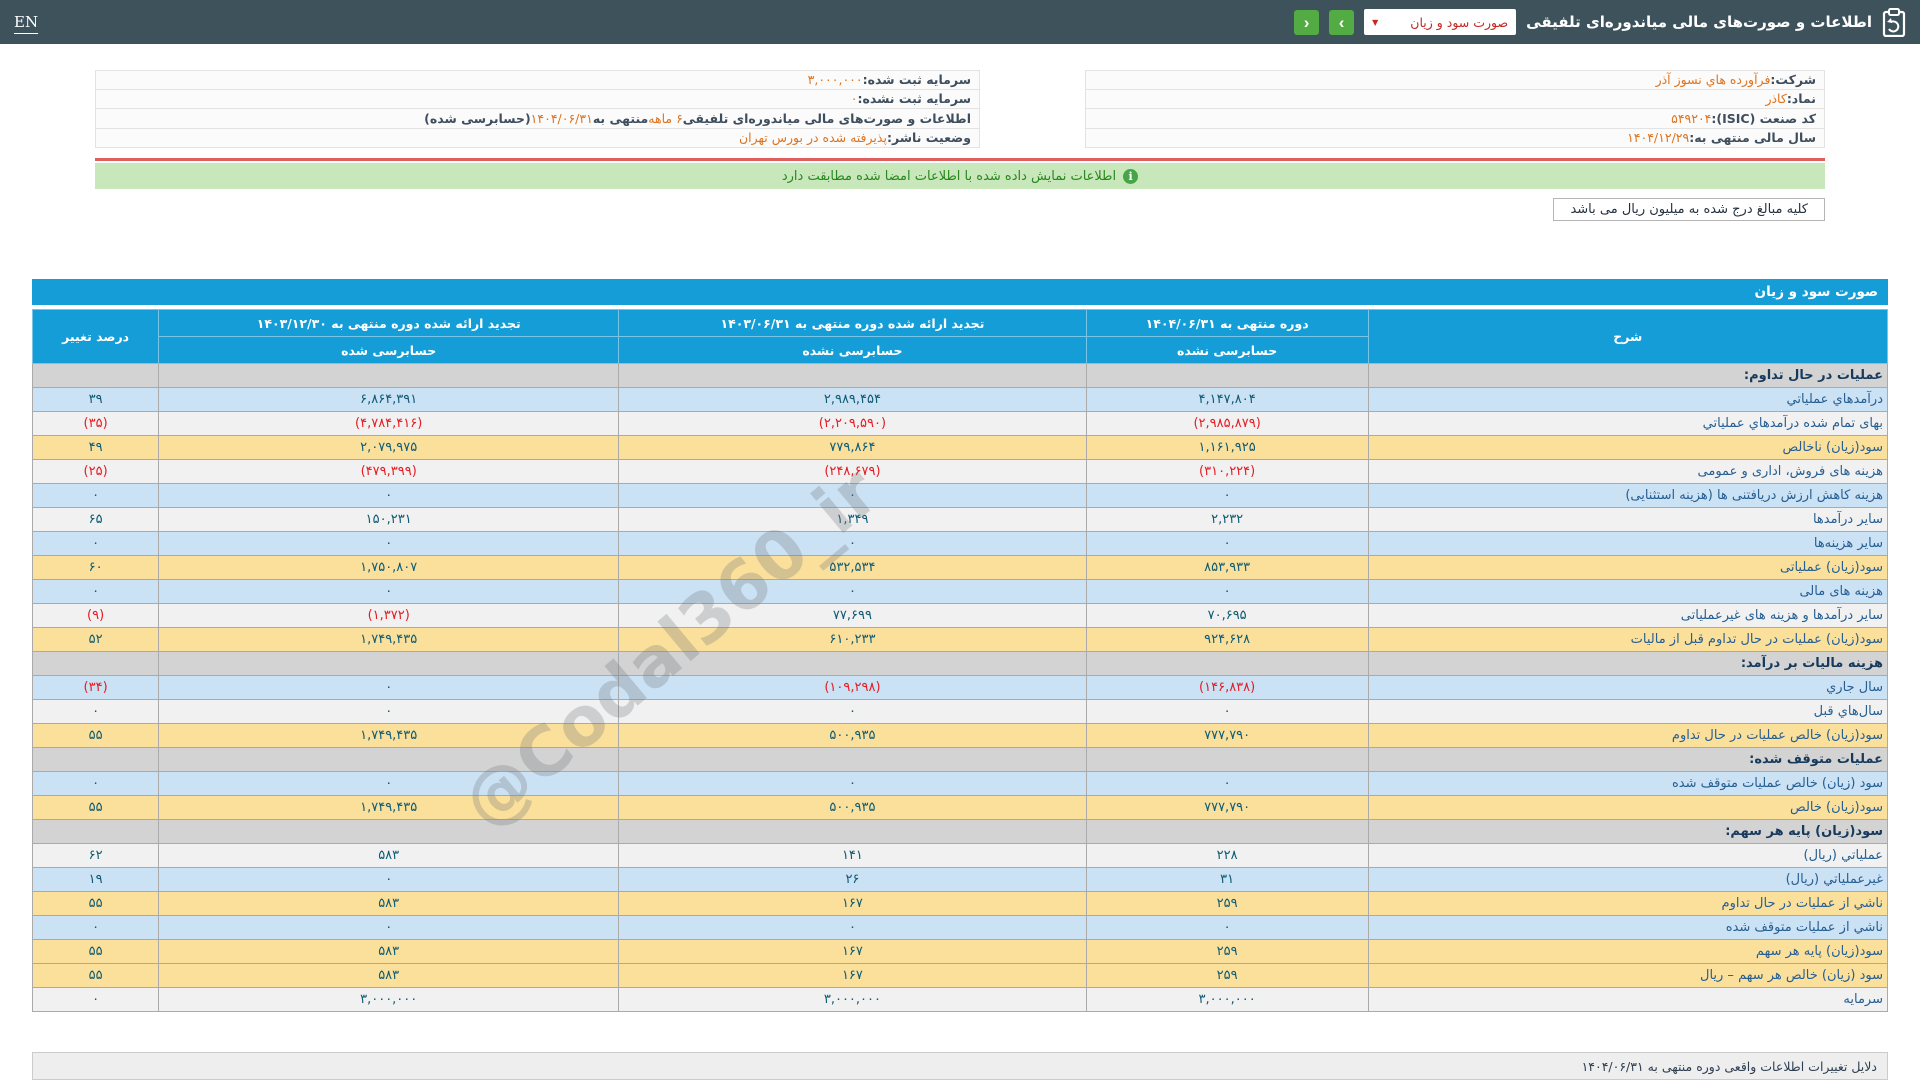 This screenshot has width=1920, height=1080. I want to click on section-row: هزینه مالیات بر درآمد:, so click(960, 663).